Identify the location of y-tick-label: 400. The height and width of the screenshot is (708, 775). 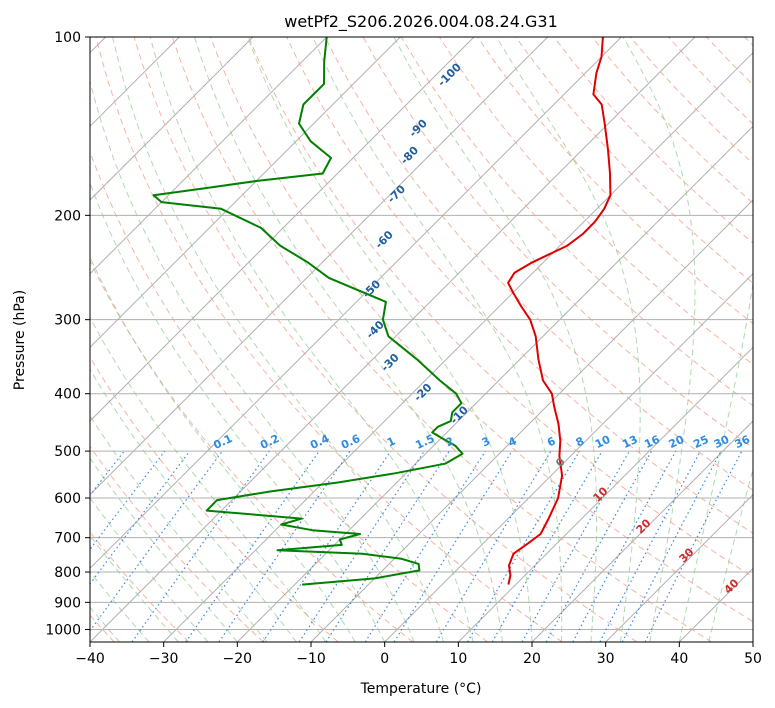
(67, 395).